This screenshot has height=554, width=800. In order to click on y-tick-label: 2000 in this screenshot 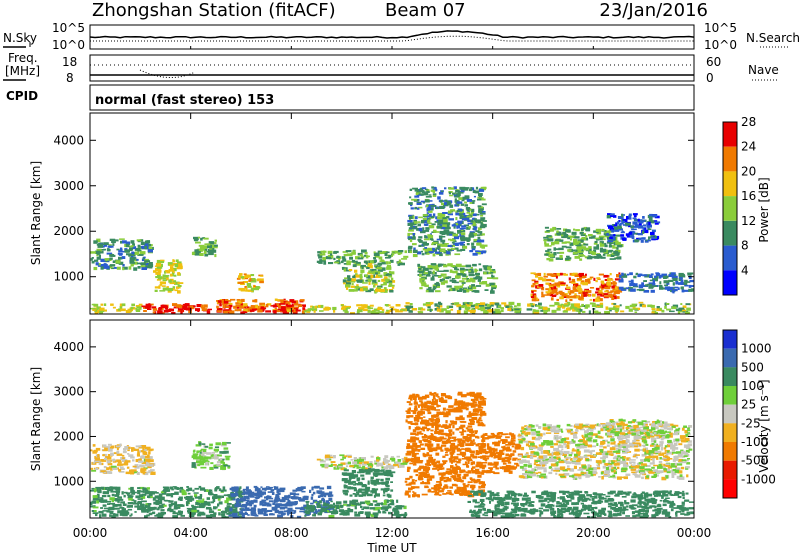, I will do `click(68, 231)`.